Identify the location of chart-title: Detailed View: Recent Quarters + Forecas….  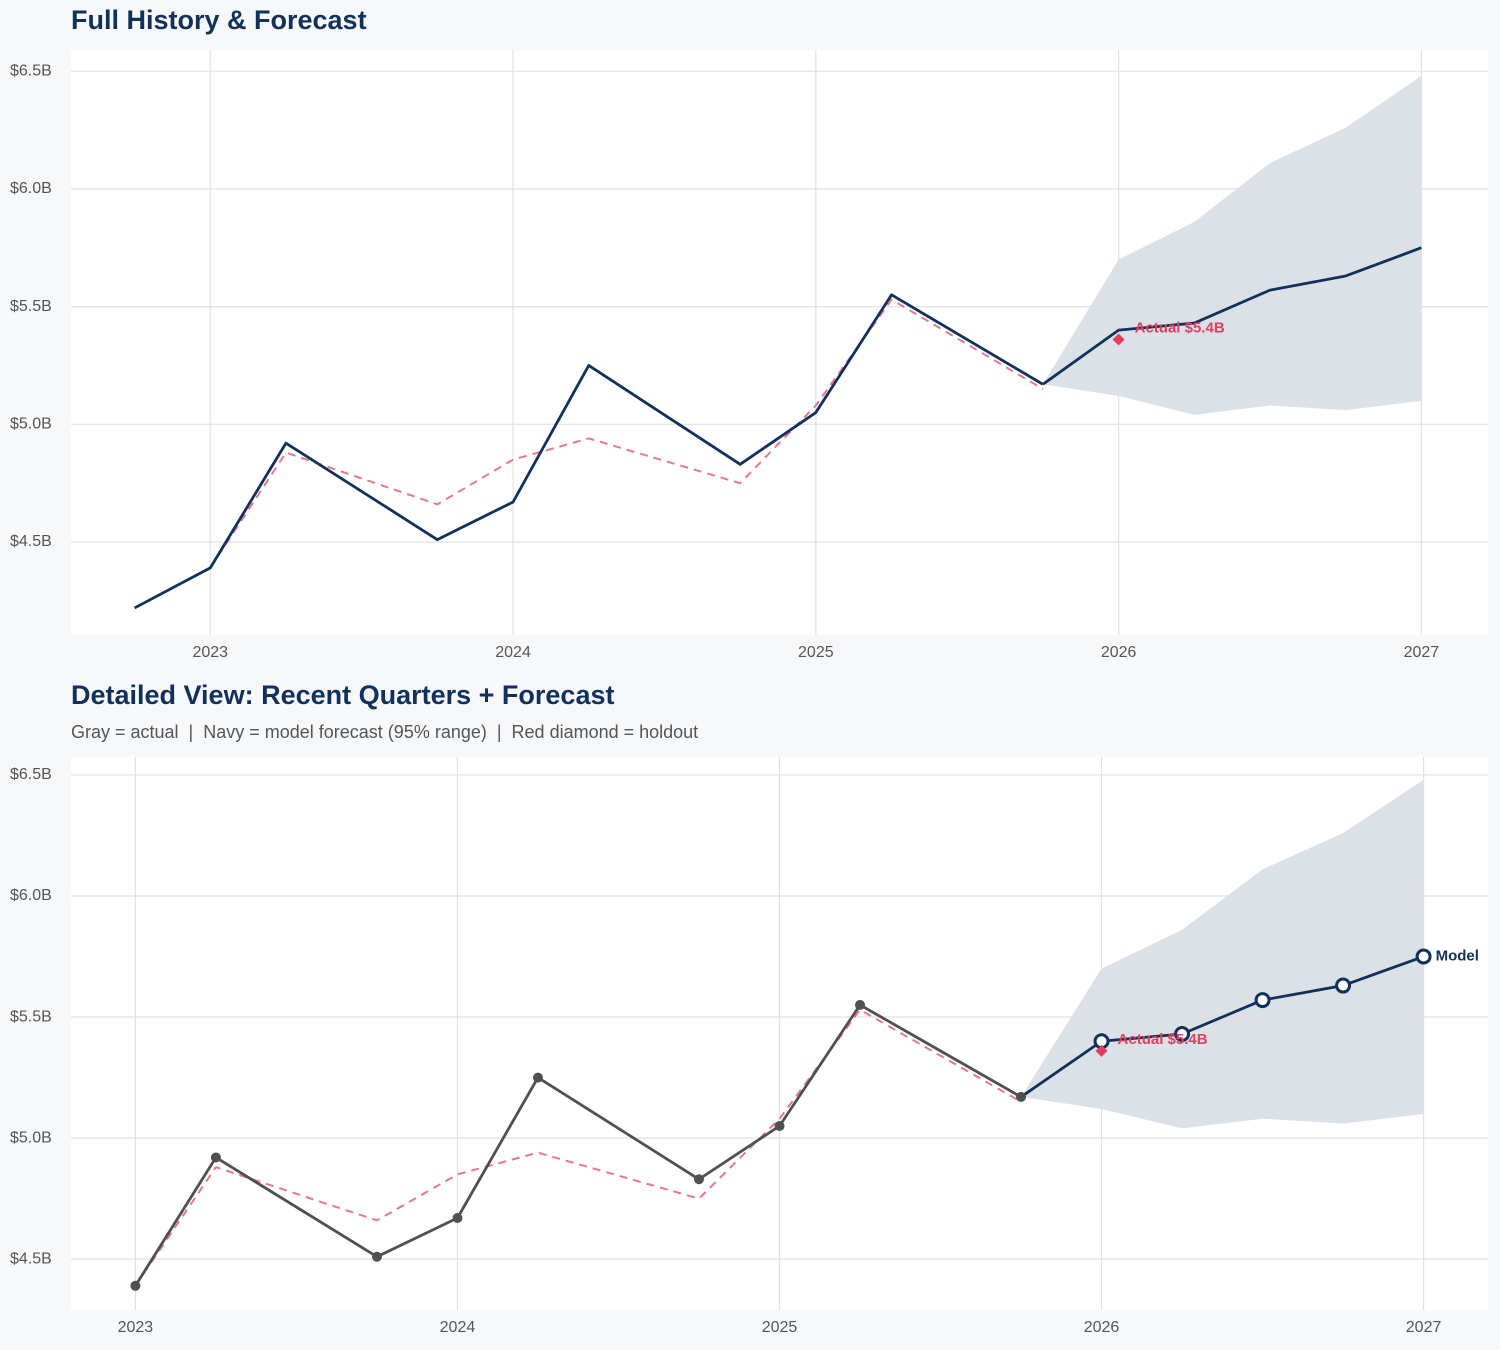
(342, 695).